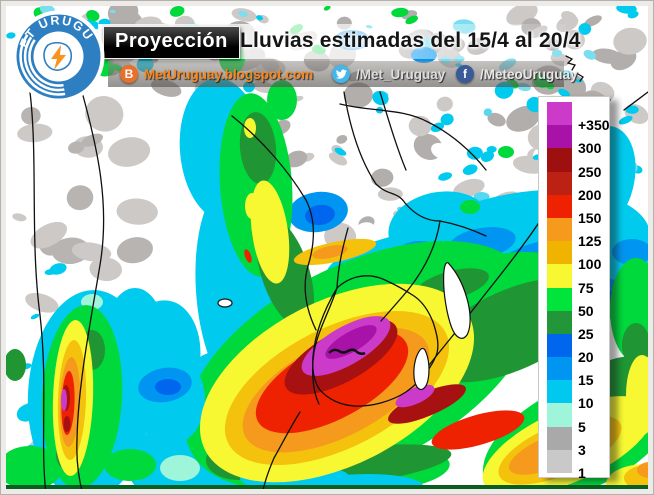 The width and height of the screenshot is (654, 495). What do you see at coordinates (410, 271) in the screenshot?
I see `parana-river` at bounding box center [410, 271].